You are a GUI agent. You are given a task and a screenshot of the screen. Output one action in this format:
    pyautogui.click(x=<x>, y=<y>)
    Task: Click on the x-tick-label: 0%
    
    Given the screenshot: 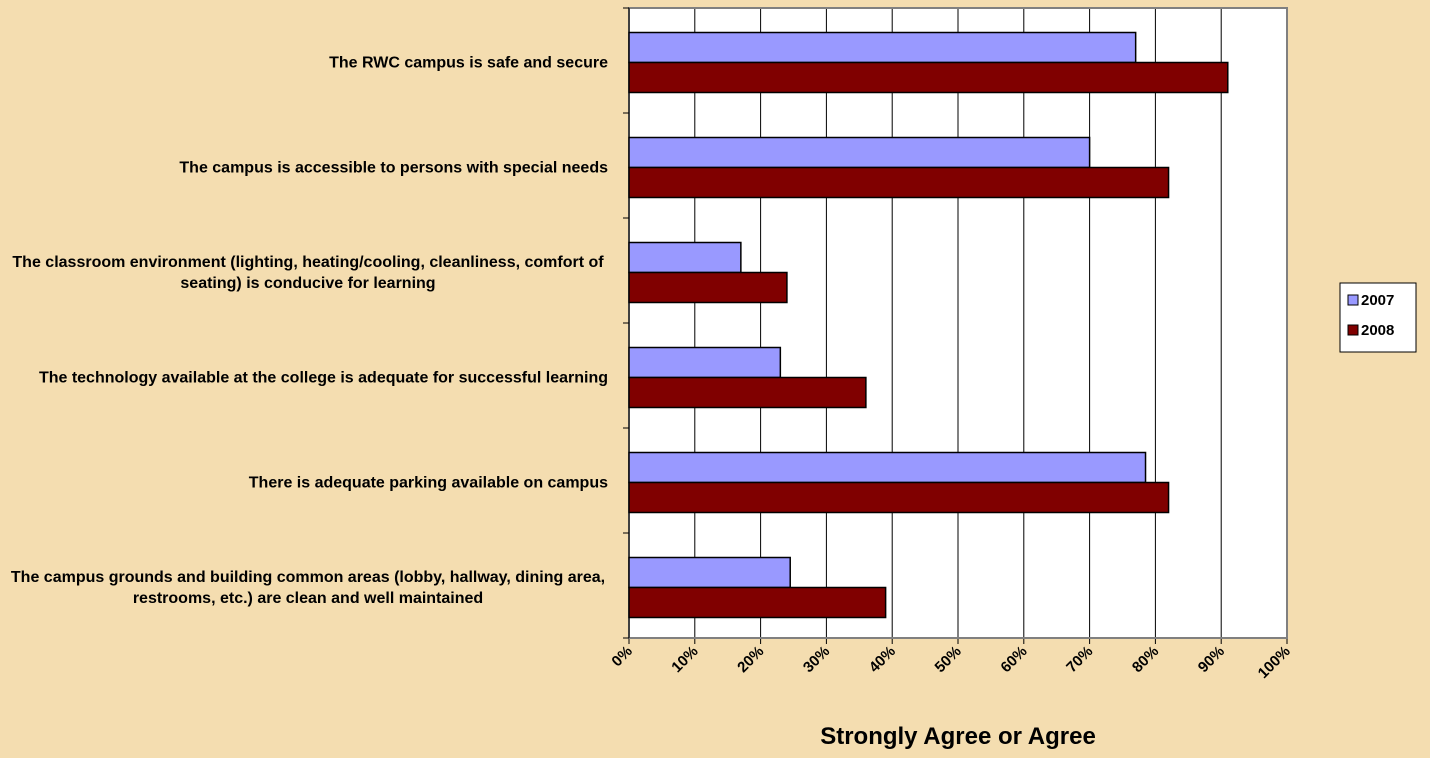 What is the action you would take?
    pyautogui.click(x=621, y=656)
    